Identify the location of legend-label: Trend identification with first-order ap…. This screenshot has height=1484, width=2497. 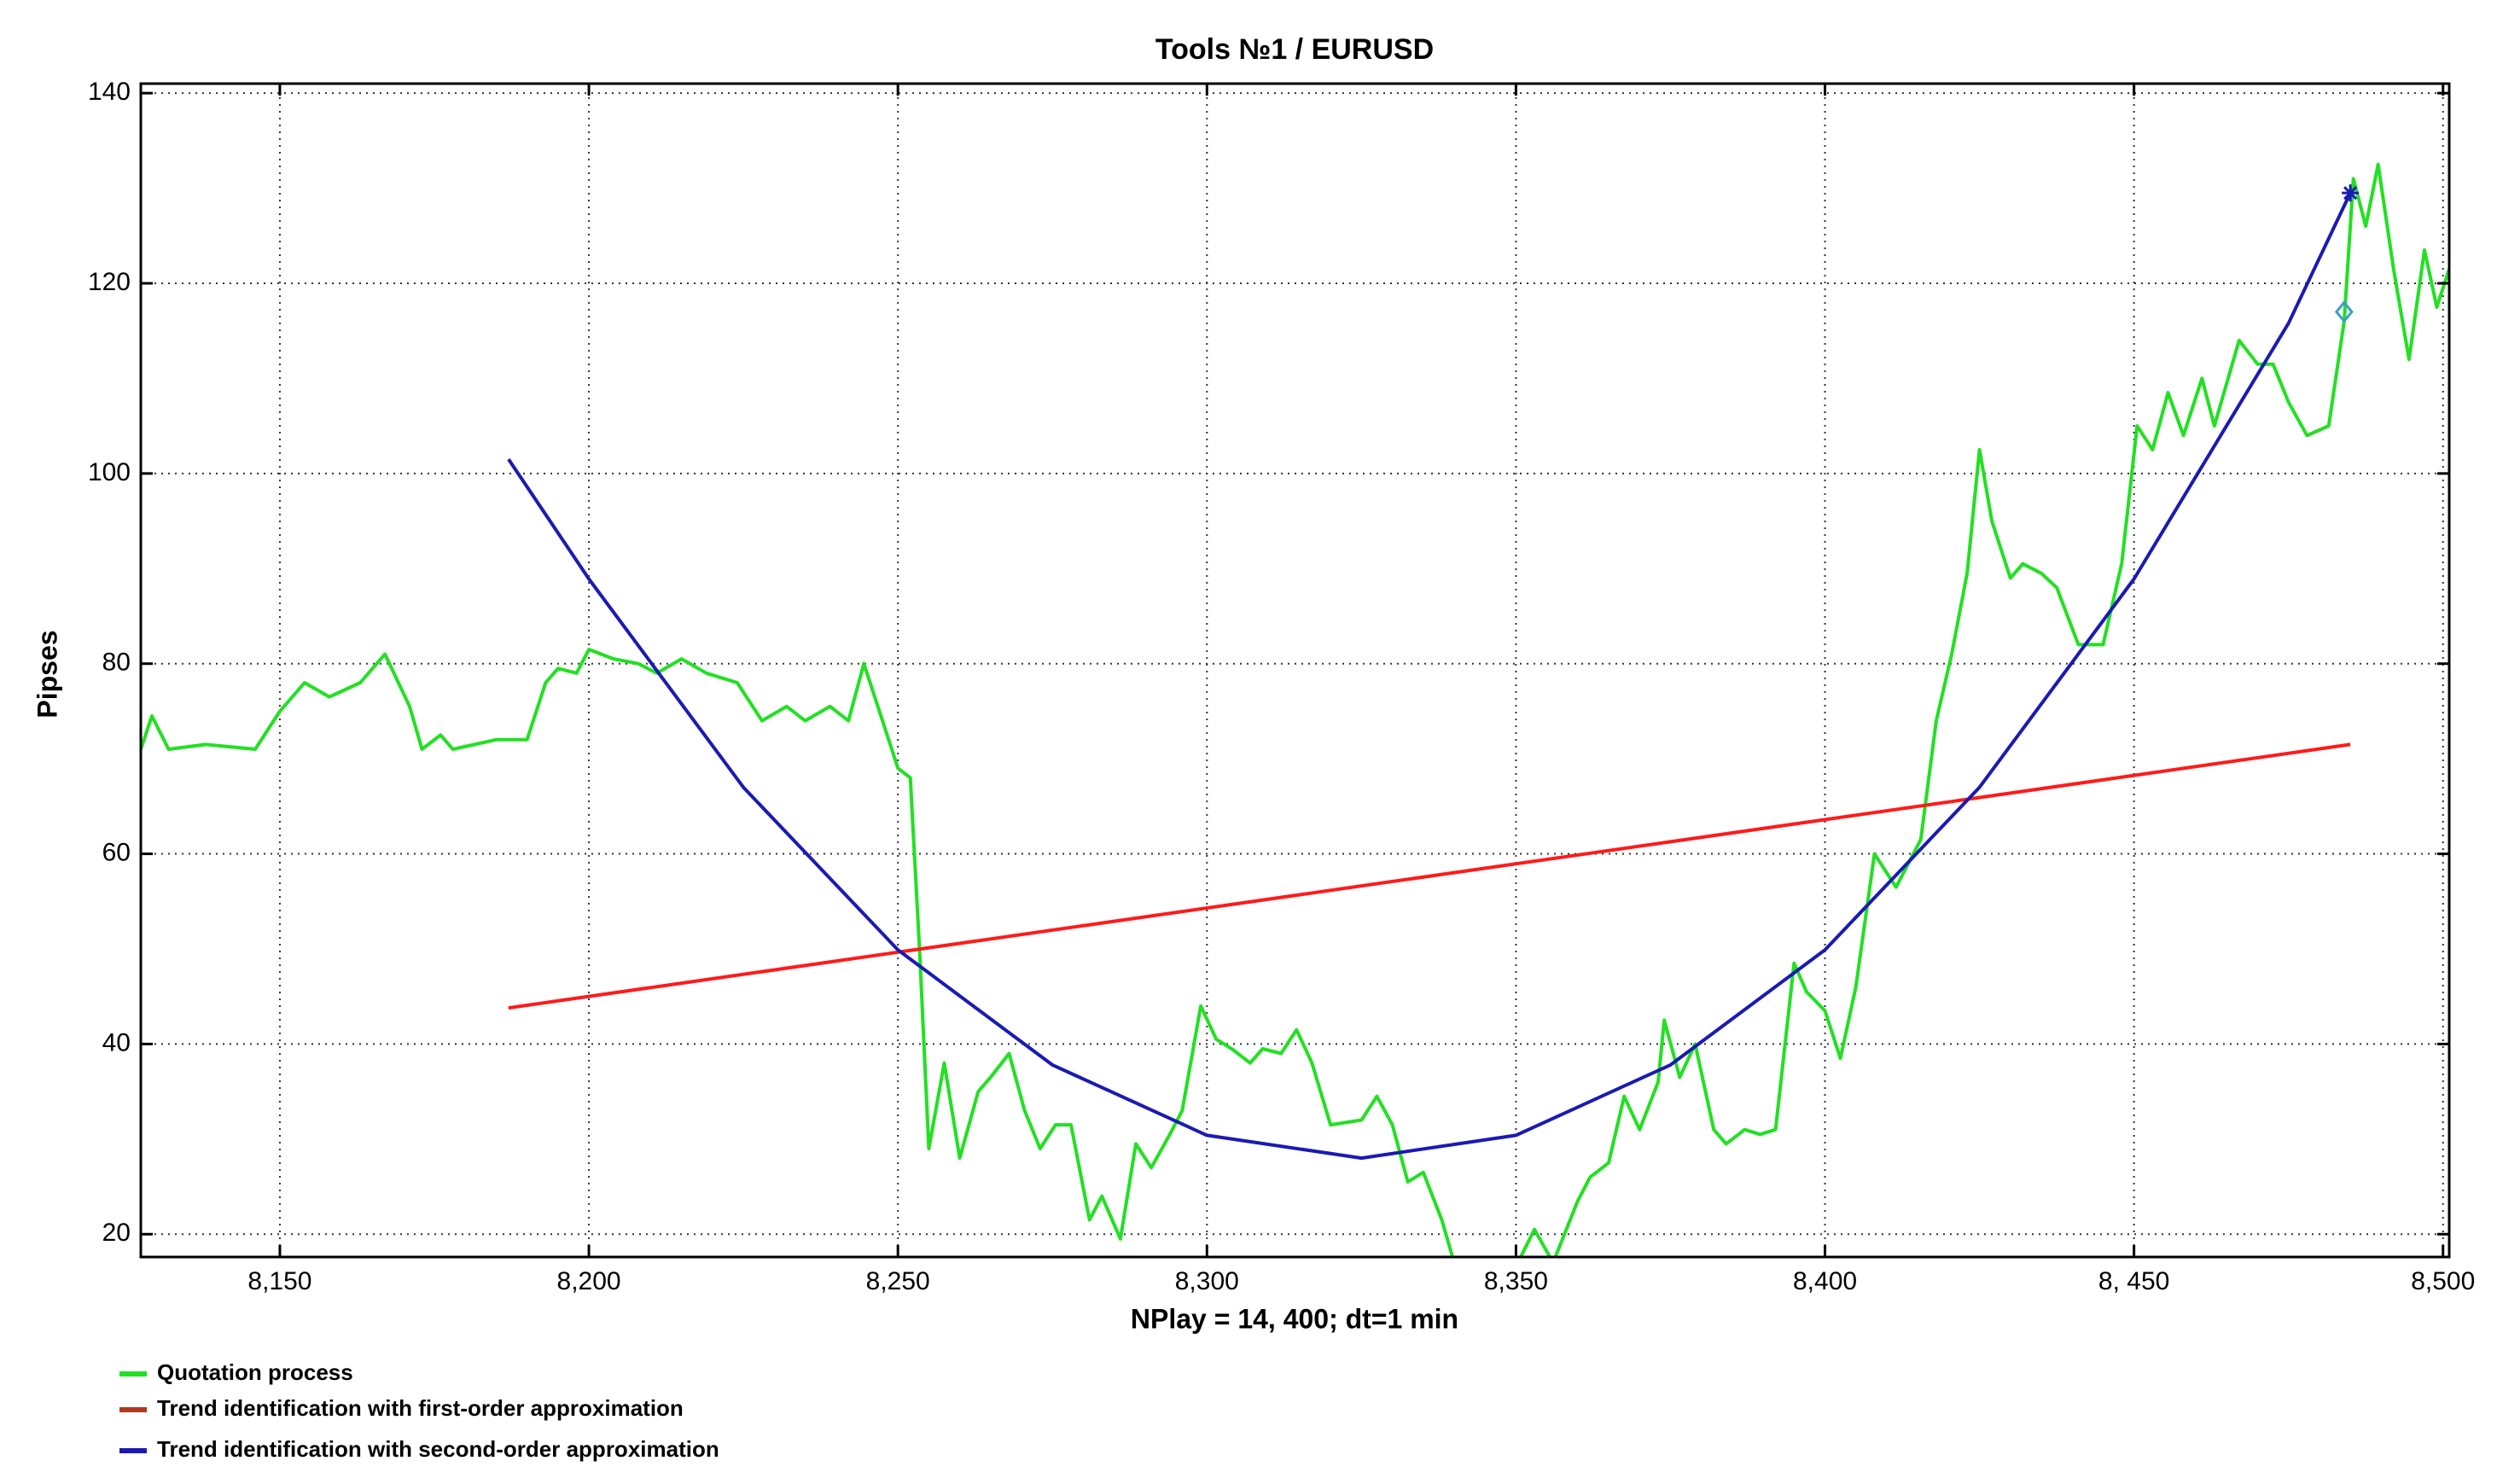
(420, 1408).